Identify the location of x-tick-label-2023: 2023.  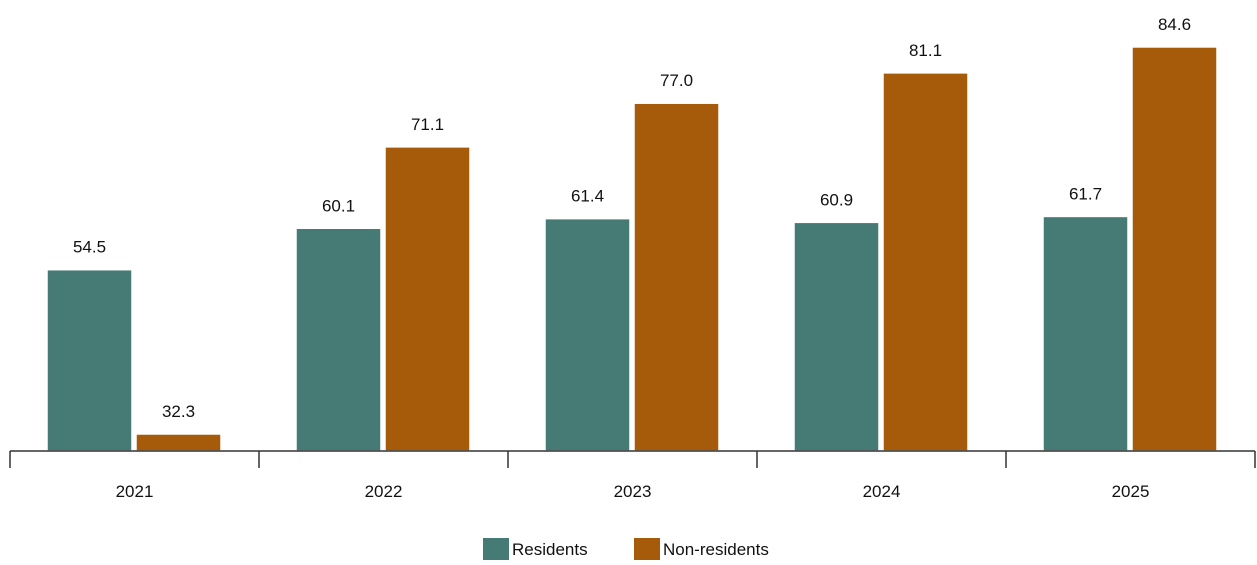
(633, 491).